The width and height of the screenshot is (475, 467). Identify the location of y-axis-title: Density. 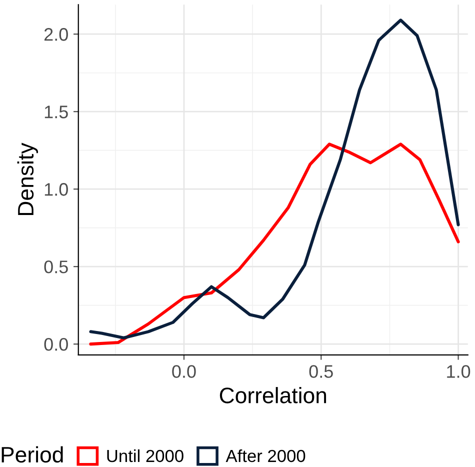
(27, 179).